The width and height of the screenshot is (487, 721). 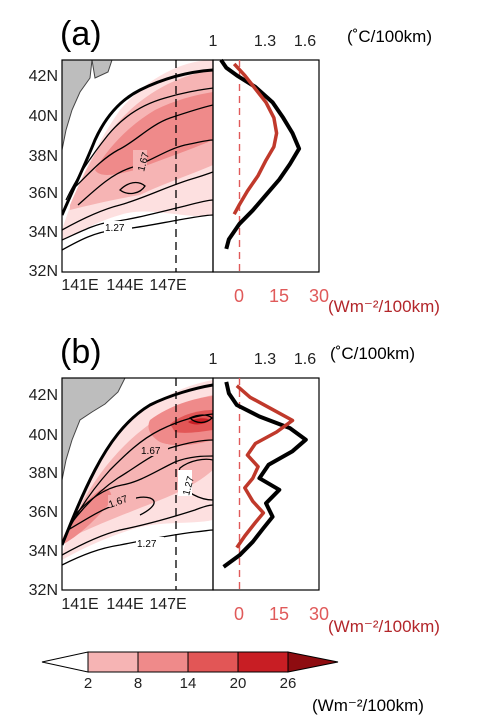 I want to click on contour-label-a-1: 1.67, so click(x=144, y=162).